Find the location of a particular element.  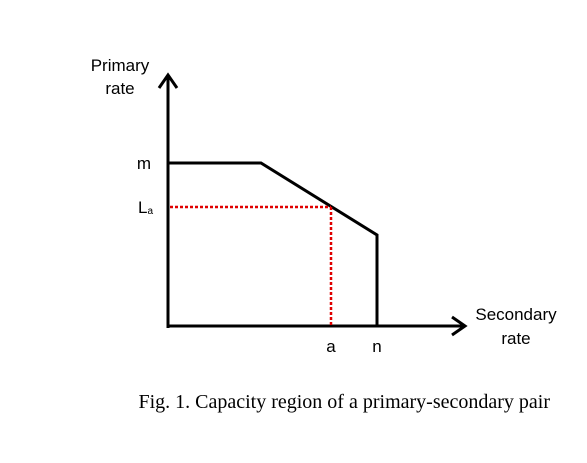

tick-label-a: a is located at coordinates (331, 346).